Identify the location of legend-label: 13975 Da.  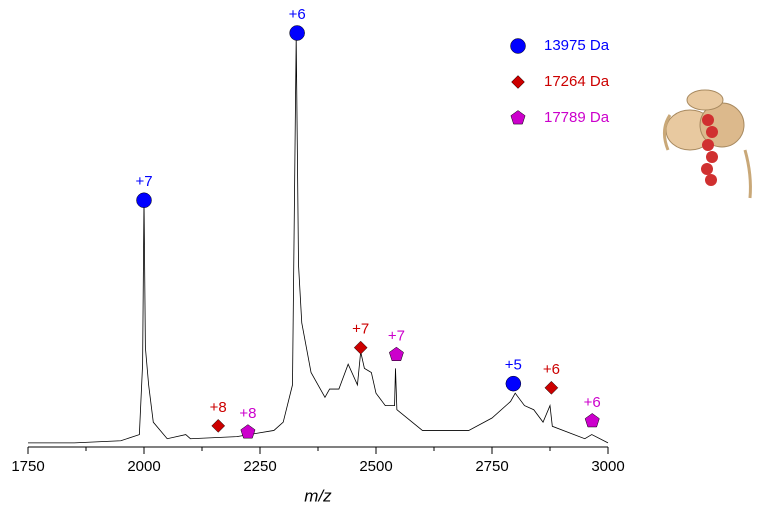
(577, 45).